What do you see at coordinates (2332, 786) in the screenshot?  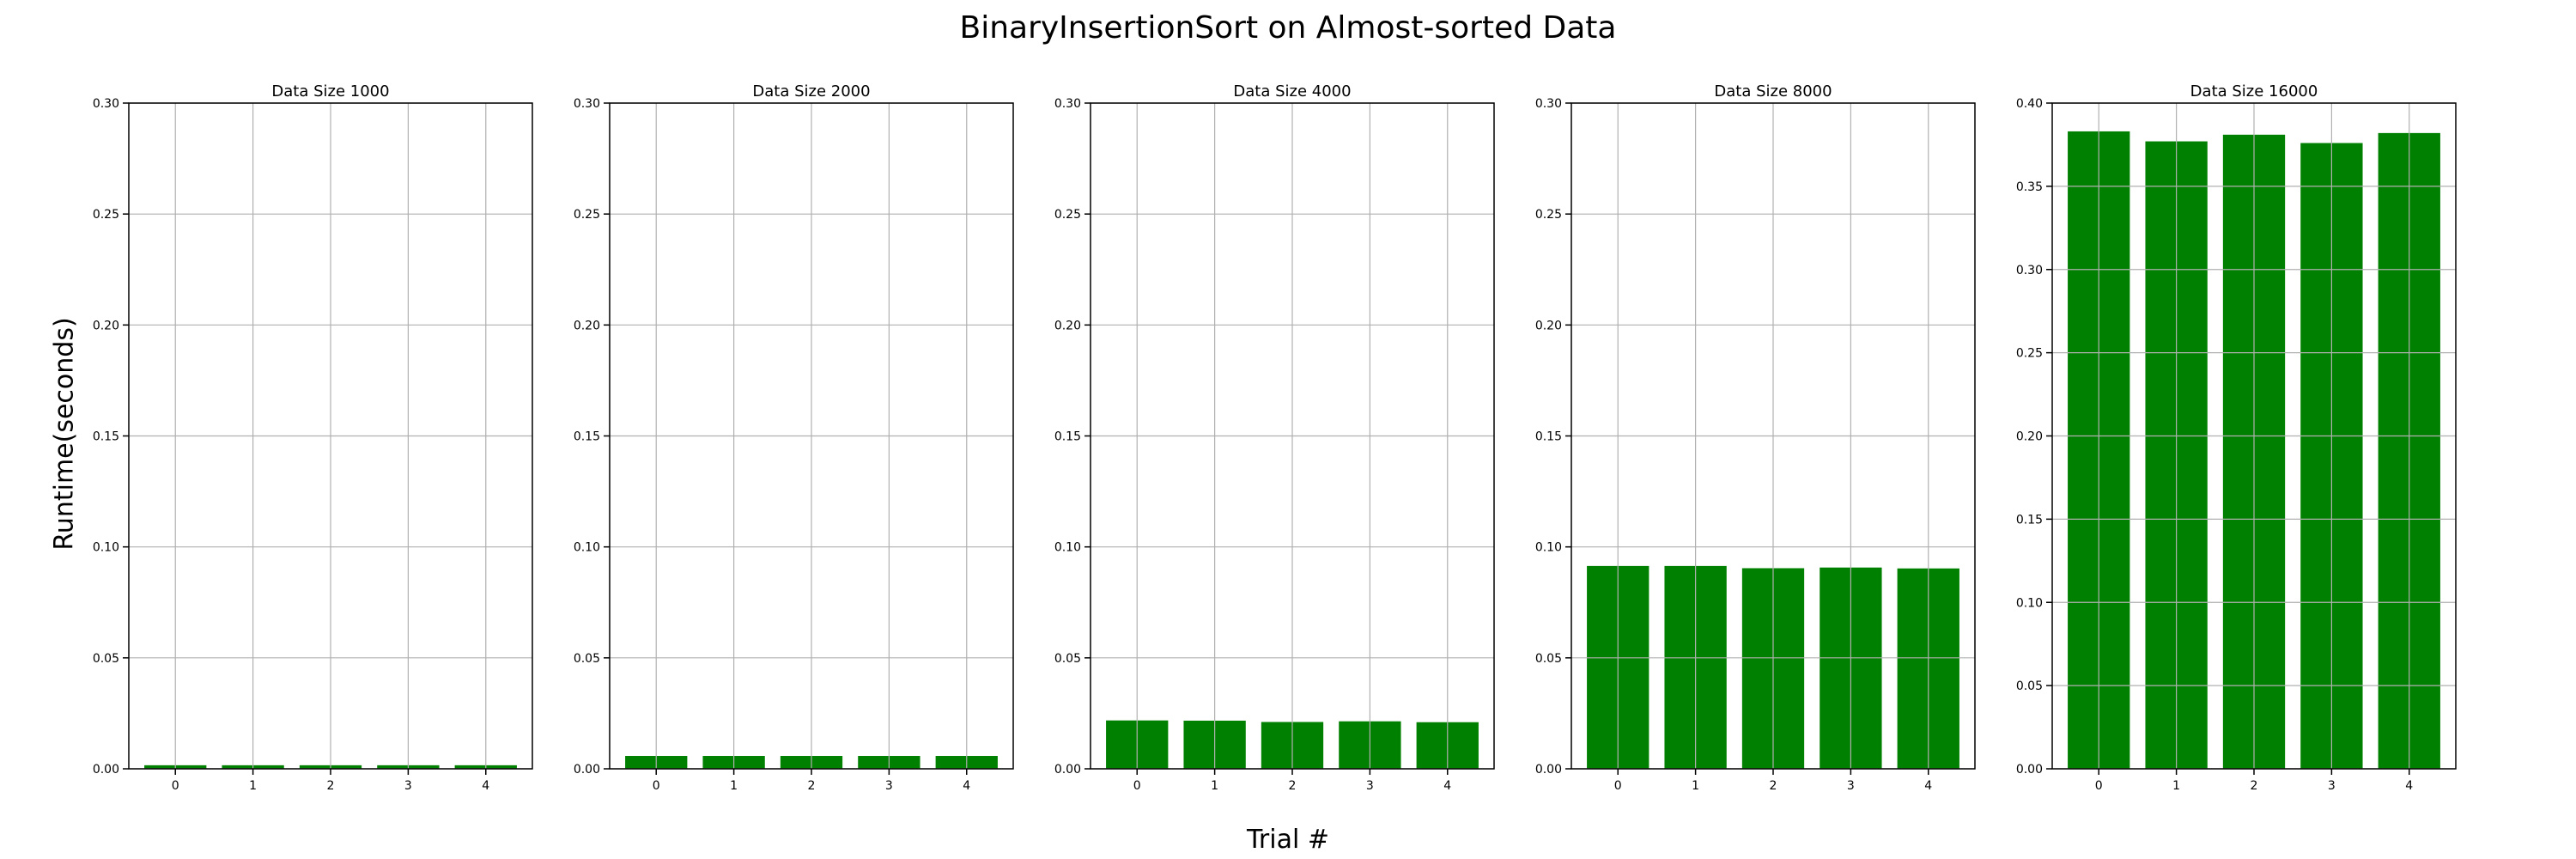 I see `x-tick-label-4-3: 3` at bounding box center [2332, 786].